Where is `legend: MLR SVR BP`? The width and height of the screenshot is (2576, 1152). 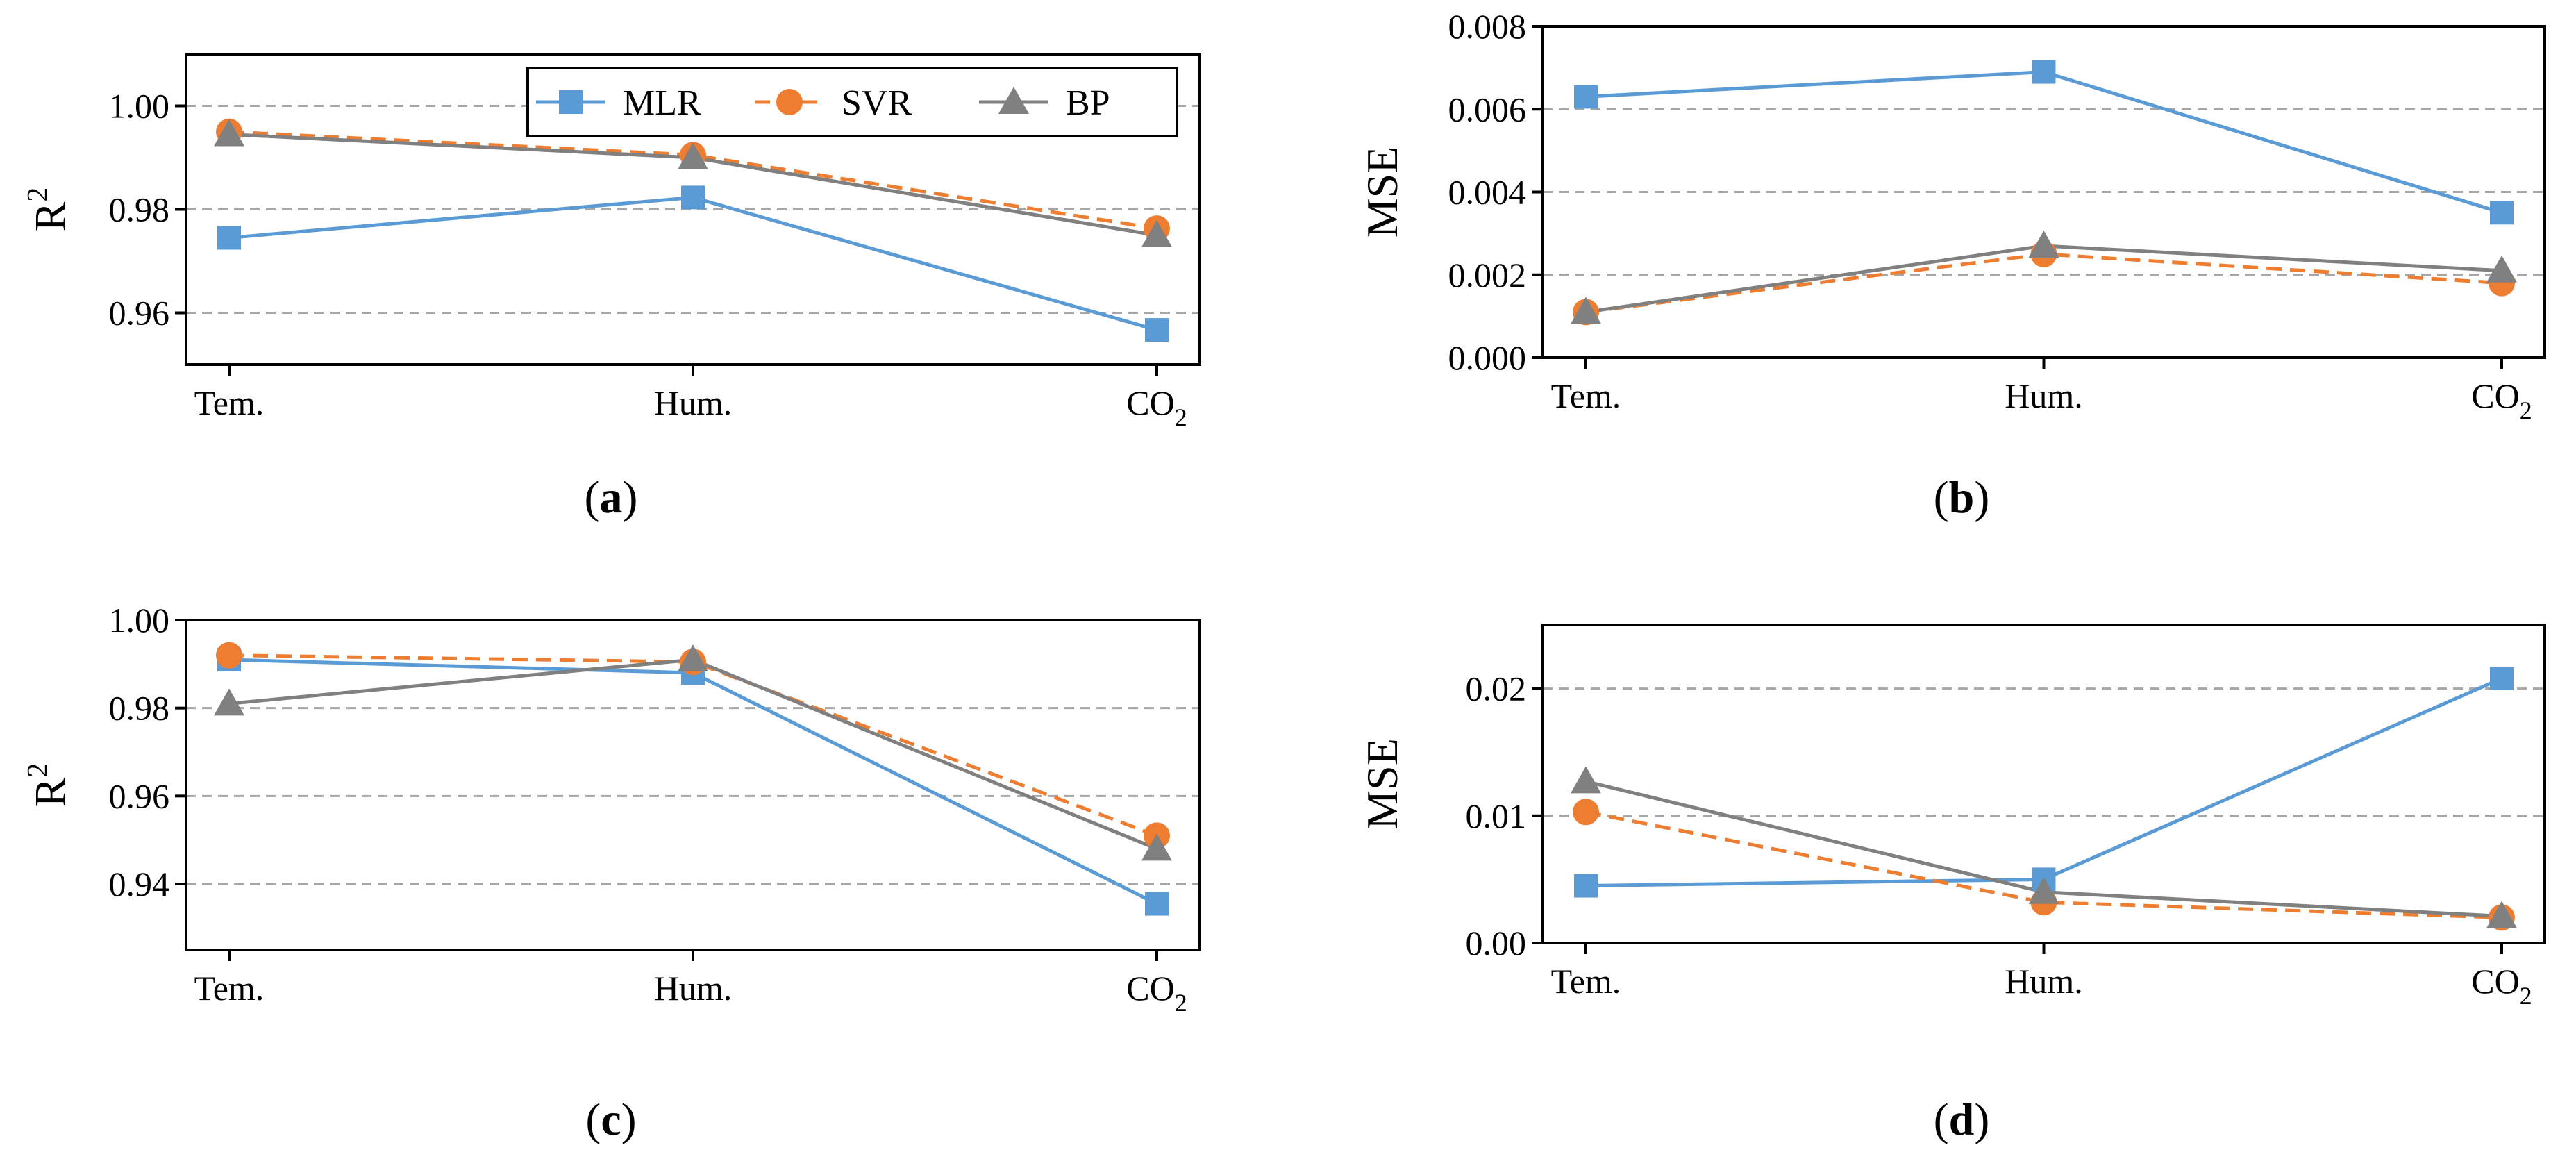 legend: MLR SVR BP is located at coordinates (852, 102).